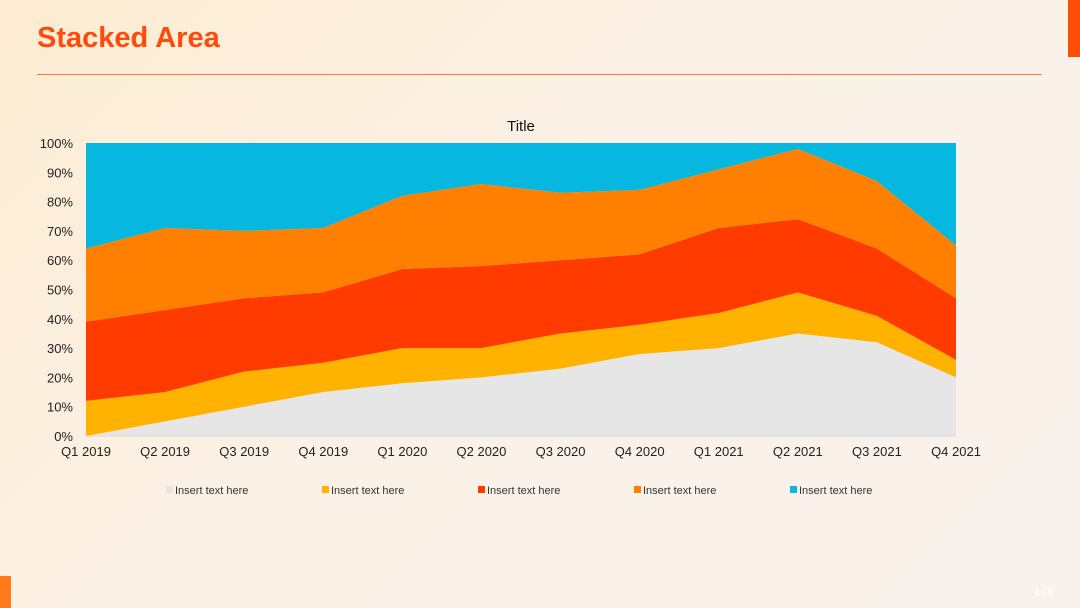  I want to click on y-tick-label: 100%, so click(57, 143).